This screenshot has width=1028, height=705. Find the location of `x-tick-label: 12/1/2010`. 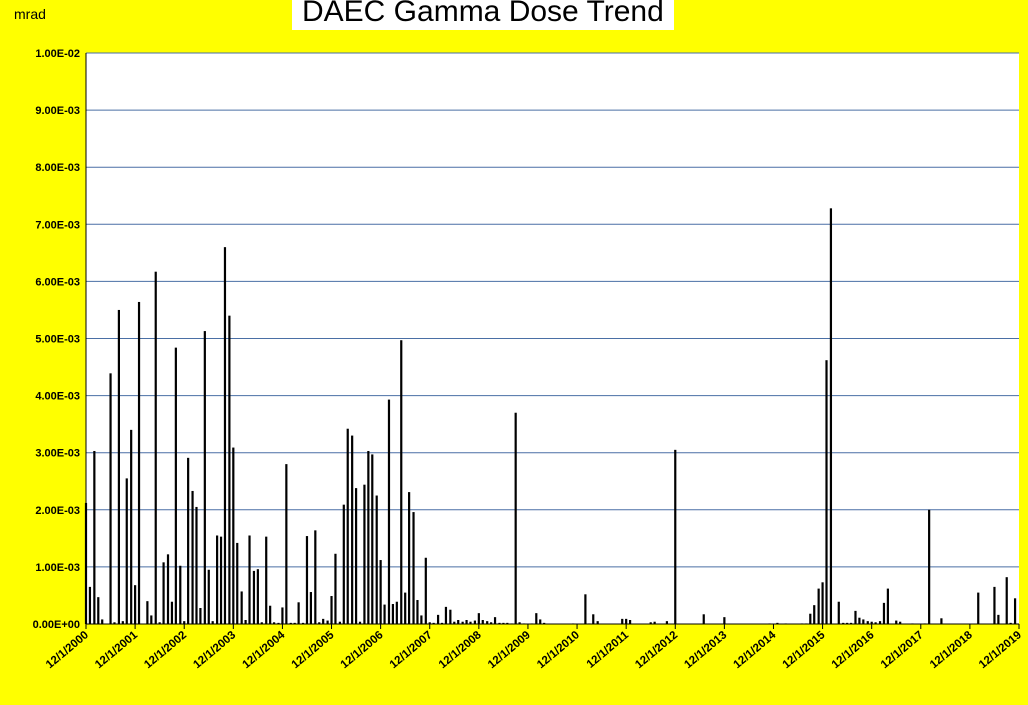

x-tick-label: 12/1/2010 is located at coordinates (558, 650).